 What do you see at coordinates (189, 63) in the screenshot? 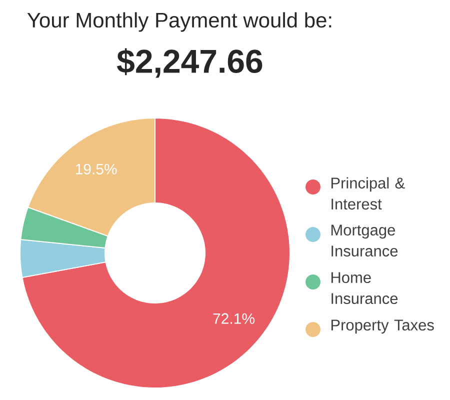
I see `chart-subtitle: $2,247.66` at bounding box center [189, 63].